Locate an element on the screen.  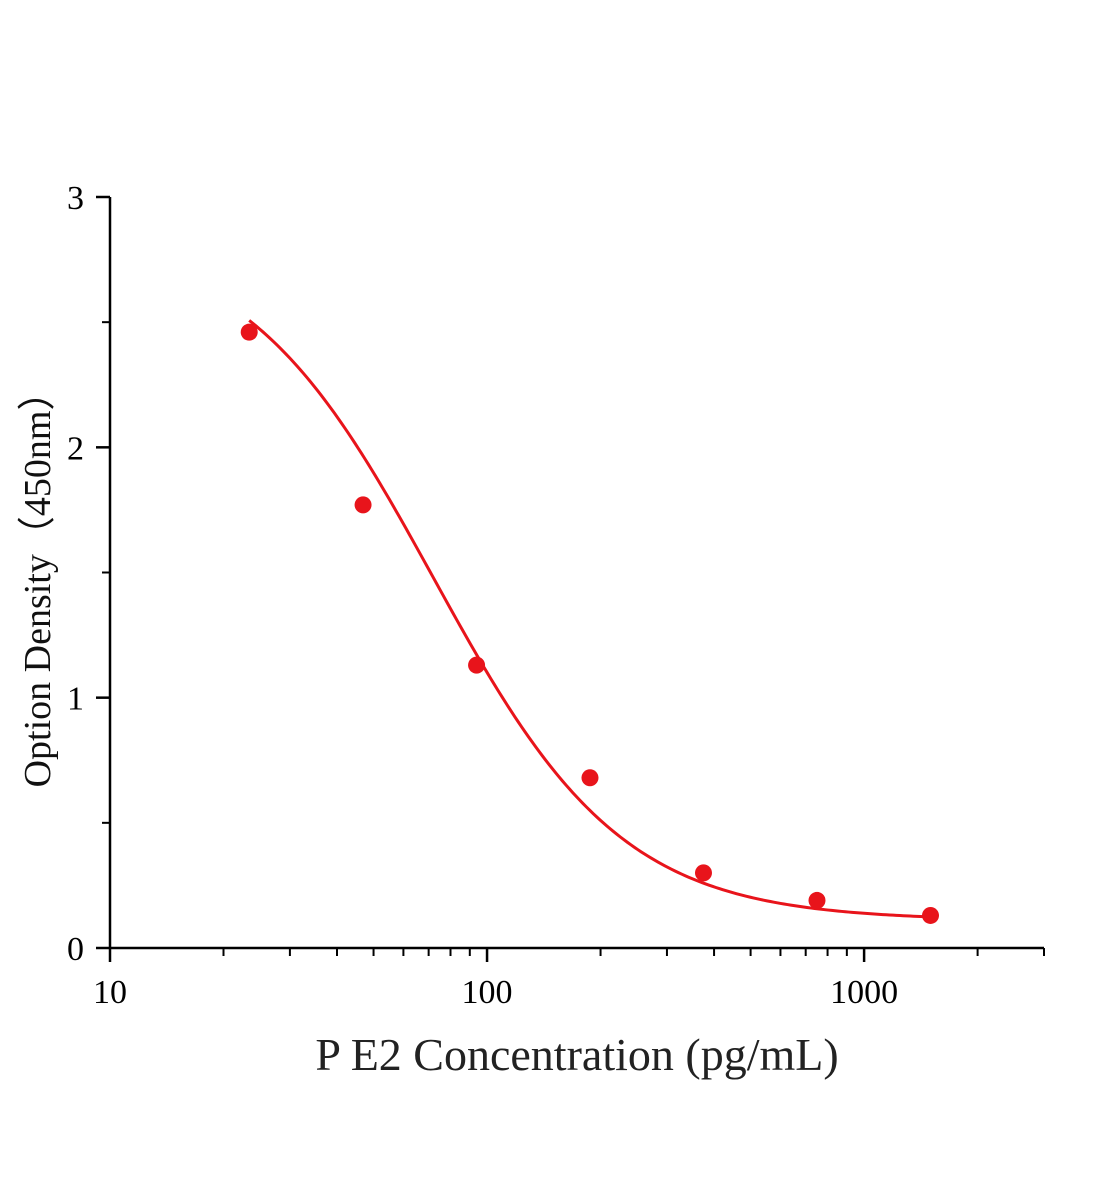
x-tick-label: 1000 is located at coordinates (864, 992).